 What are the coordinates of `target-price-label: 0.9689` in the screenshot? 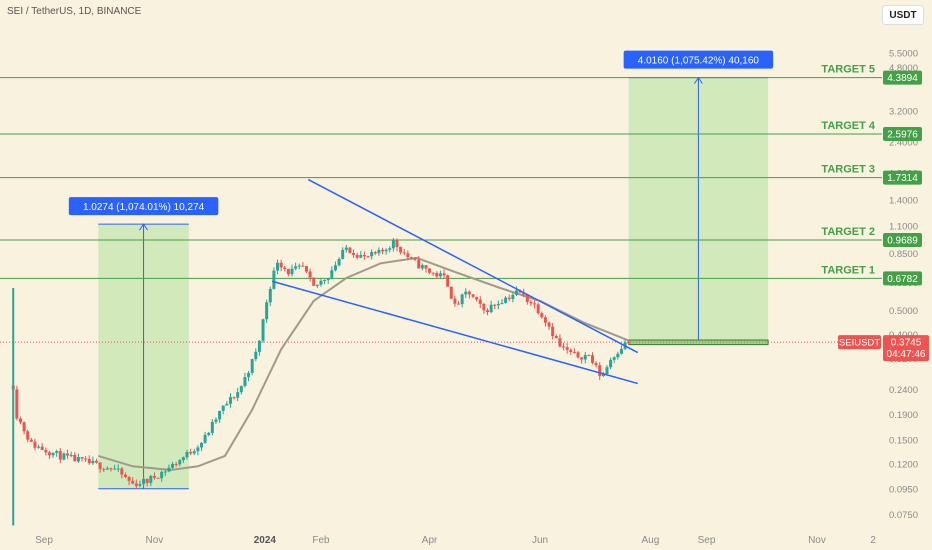 It's located at (902, 240).